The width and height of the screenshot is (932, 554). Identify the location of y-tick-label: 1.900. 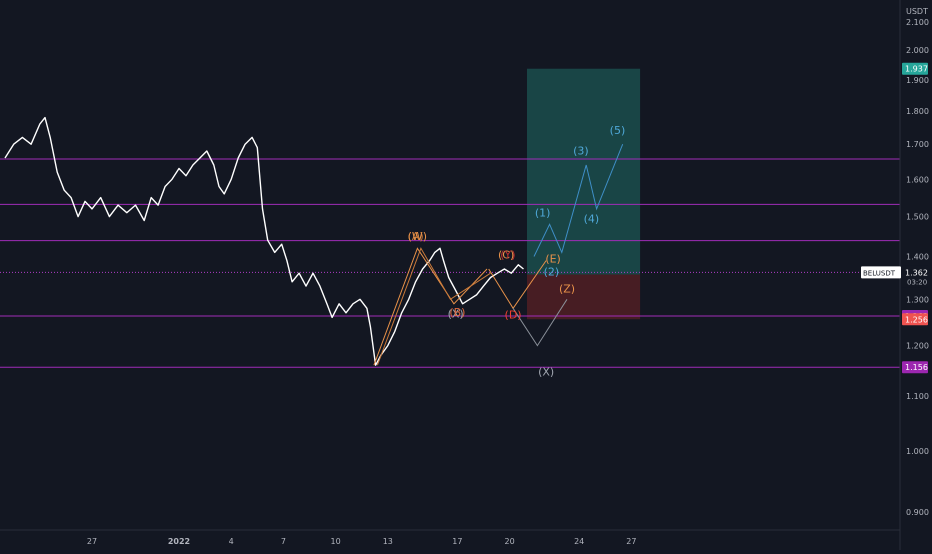
(917, 80).